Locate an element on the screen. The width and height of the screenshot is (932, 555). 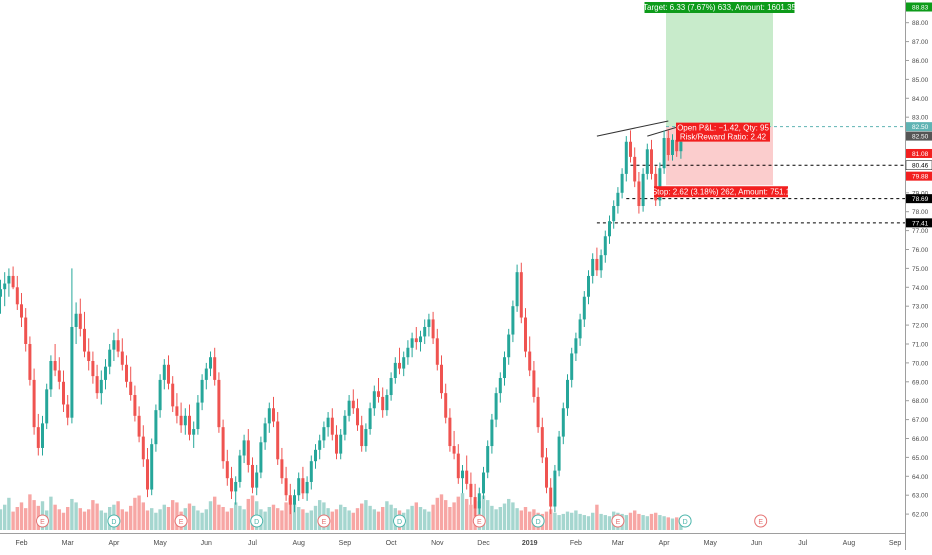
target-label-box is located at coordinates (719, 7).